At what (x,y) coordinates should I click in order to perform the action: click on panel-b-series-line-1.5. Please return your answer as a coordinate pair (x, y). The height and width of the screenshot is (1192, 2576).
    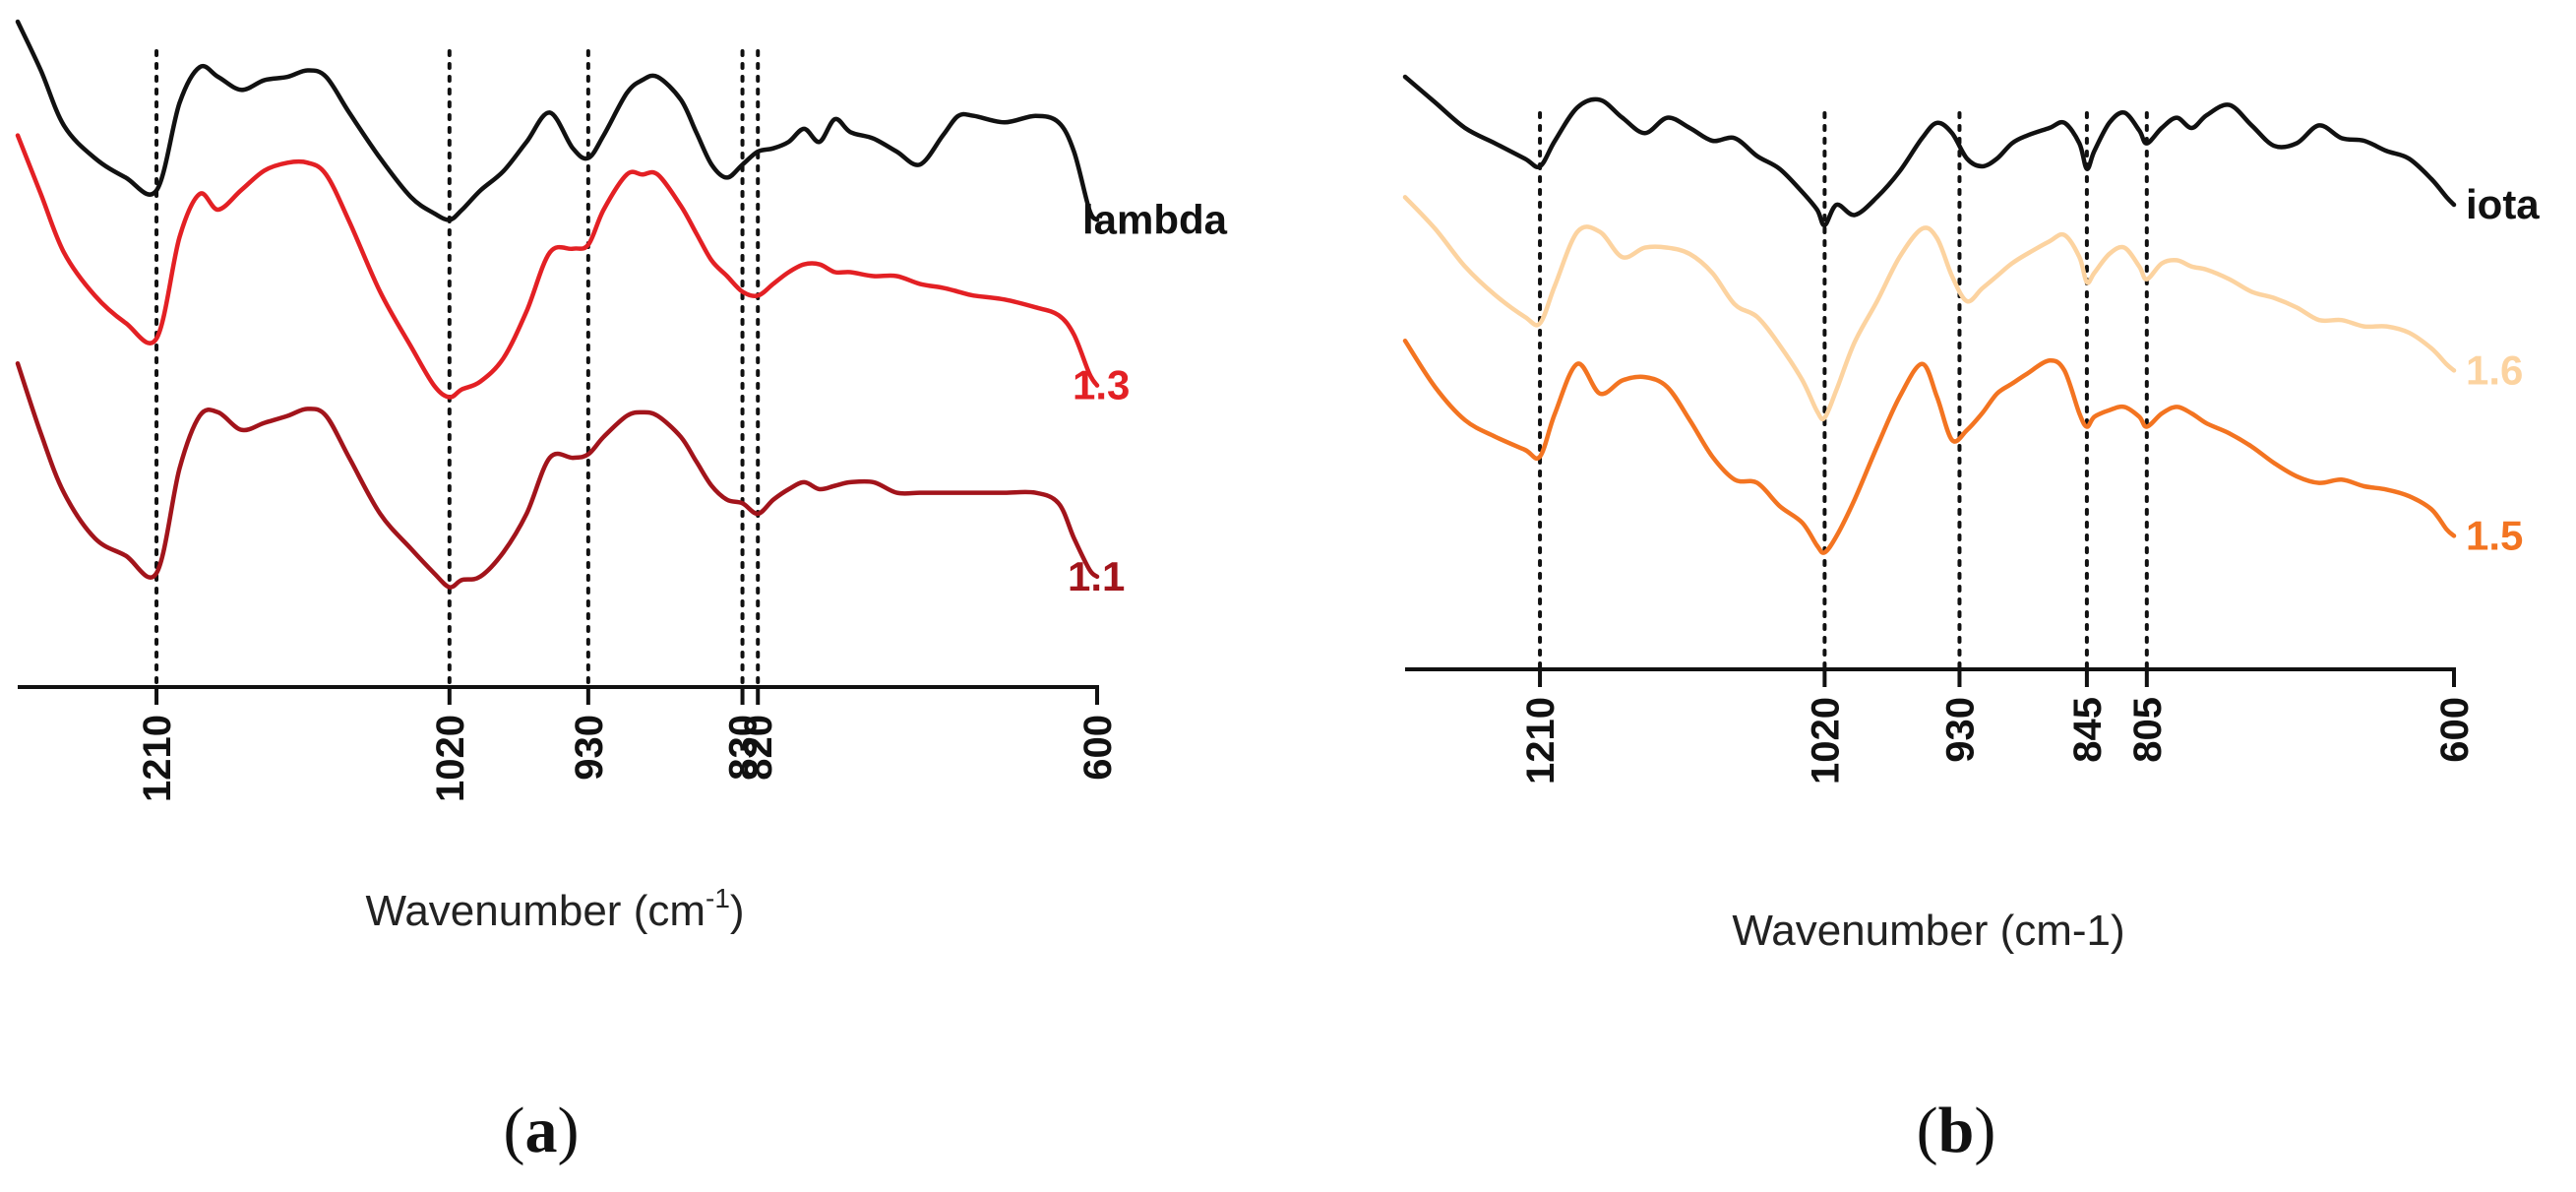
    Looking at the image, I should click on (1929, 446).